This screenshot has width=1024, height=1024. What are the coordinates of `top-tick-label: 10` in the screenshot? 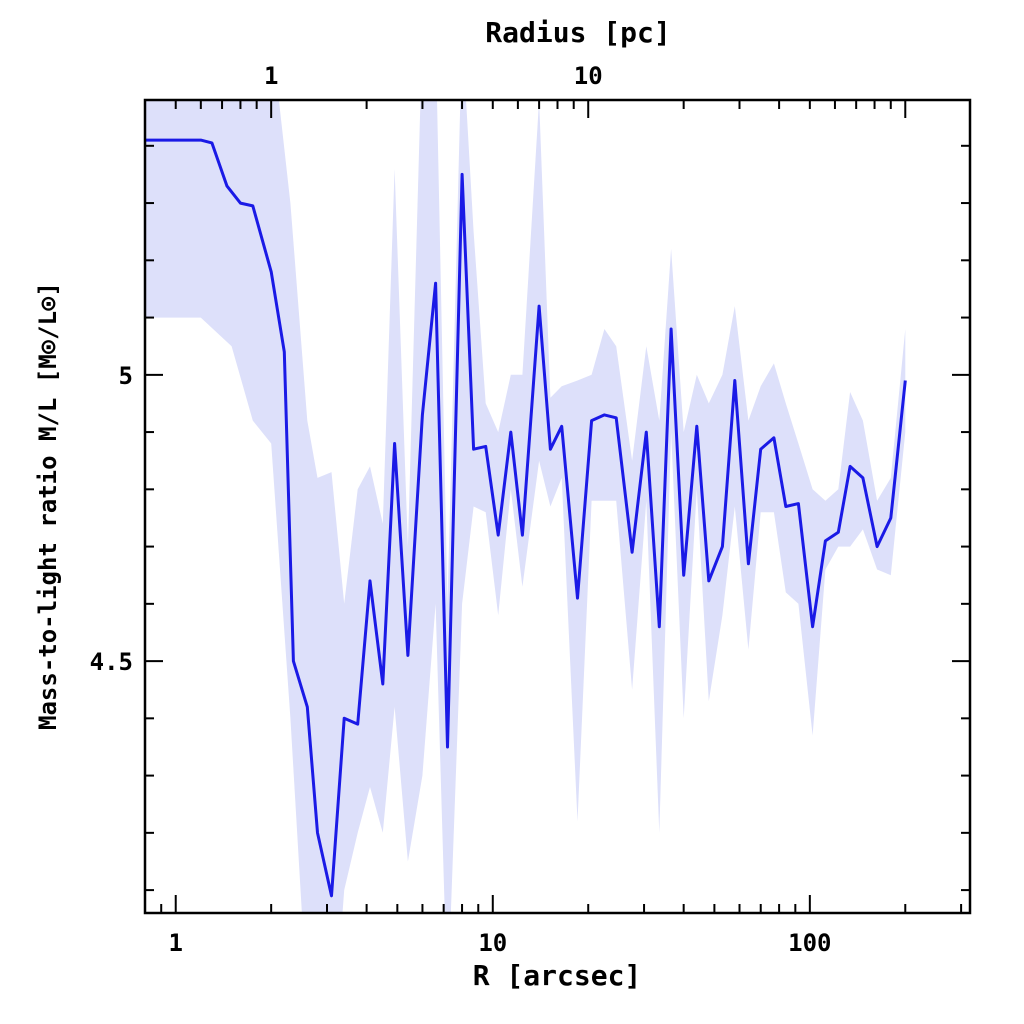 It's located at (588, 76).